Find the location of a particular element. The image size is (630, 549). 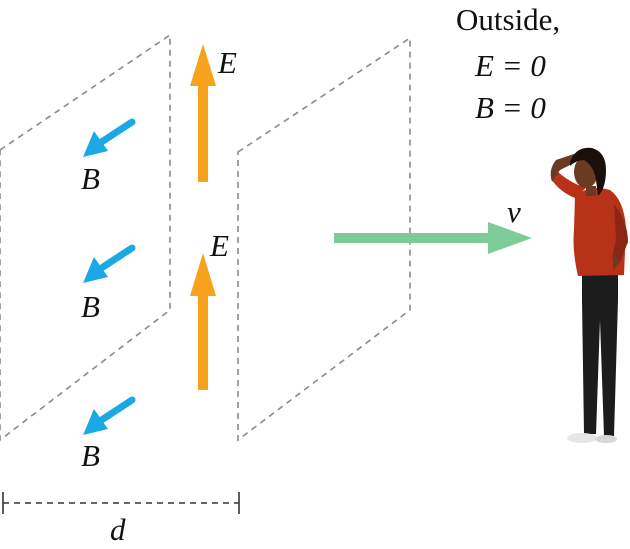

e-label-upper: E is located at coordinates (227, 62).